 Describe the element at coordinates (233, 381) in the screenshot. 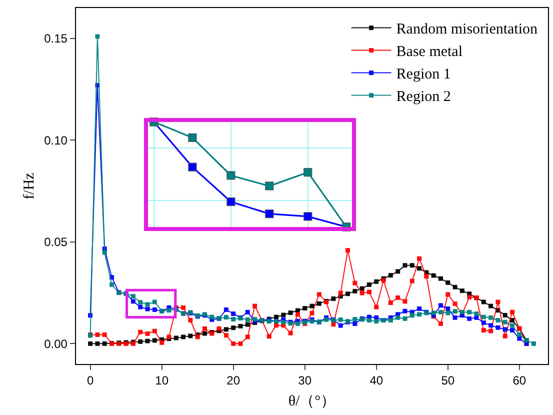

I see `x-tick-label: 20` at that location.